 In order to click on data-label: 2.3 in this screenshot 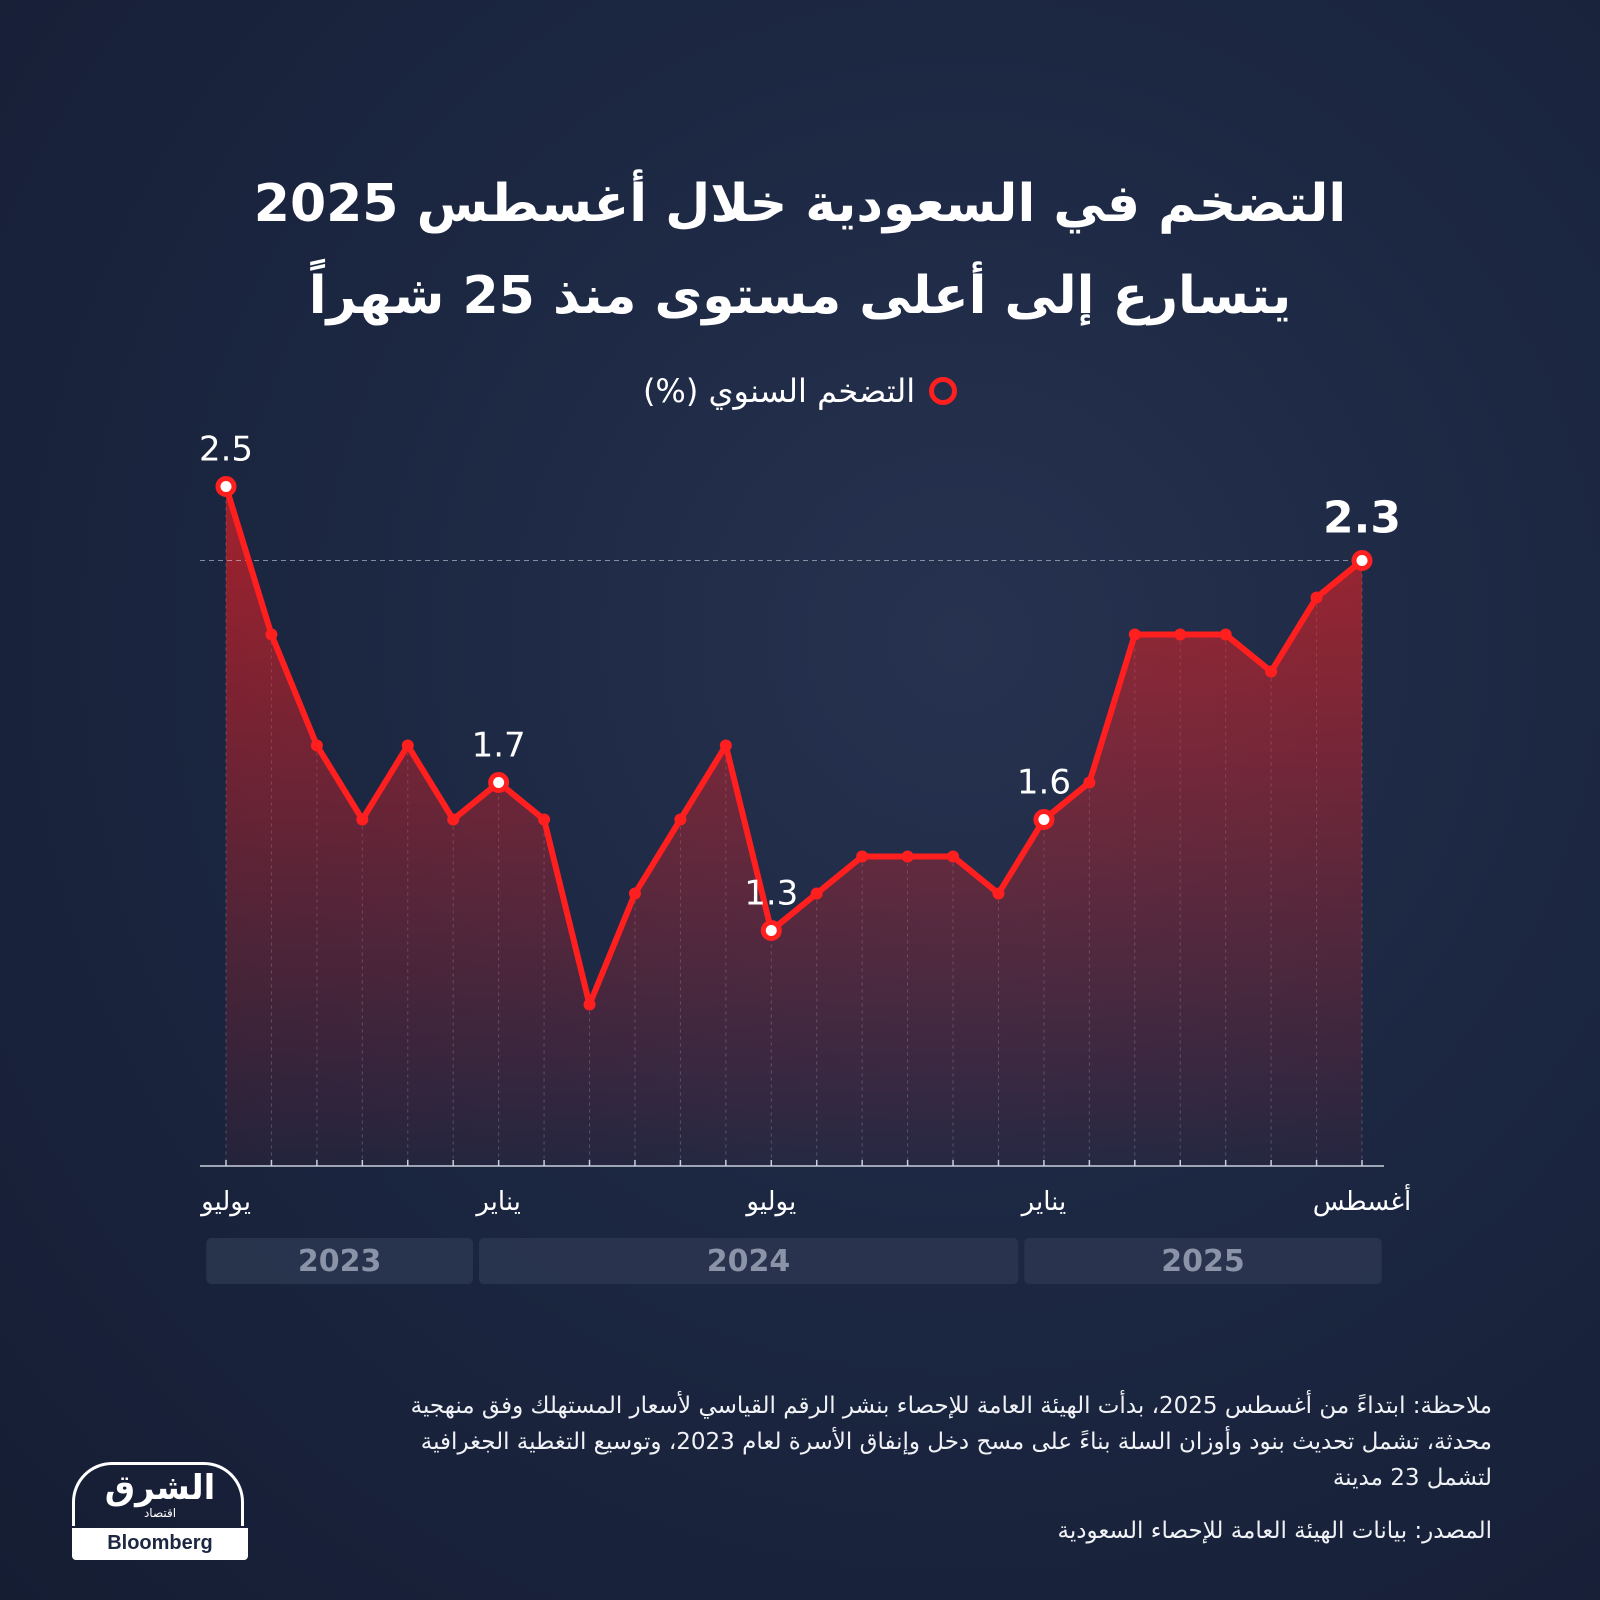, I will do `click(1362, 518)`.